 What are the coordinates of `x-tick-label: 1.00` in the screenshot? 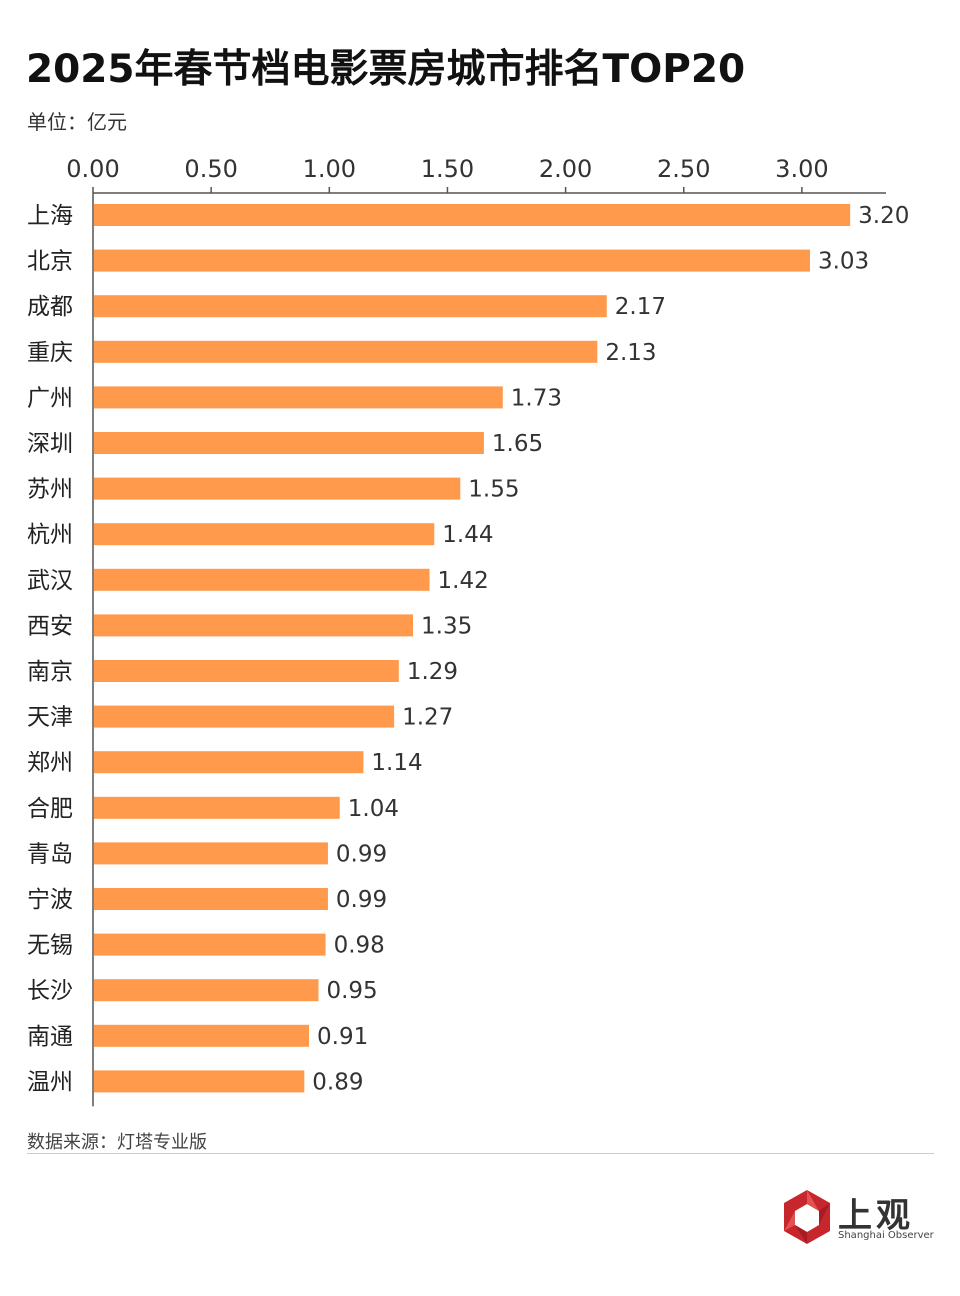 It's located at (329, 169).